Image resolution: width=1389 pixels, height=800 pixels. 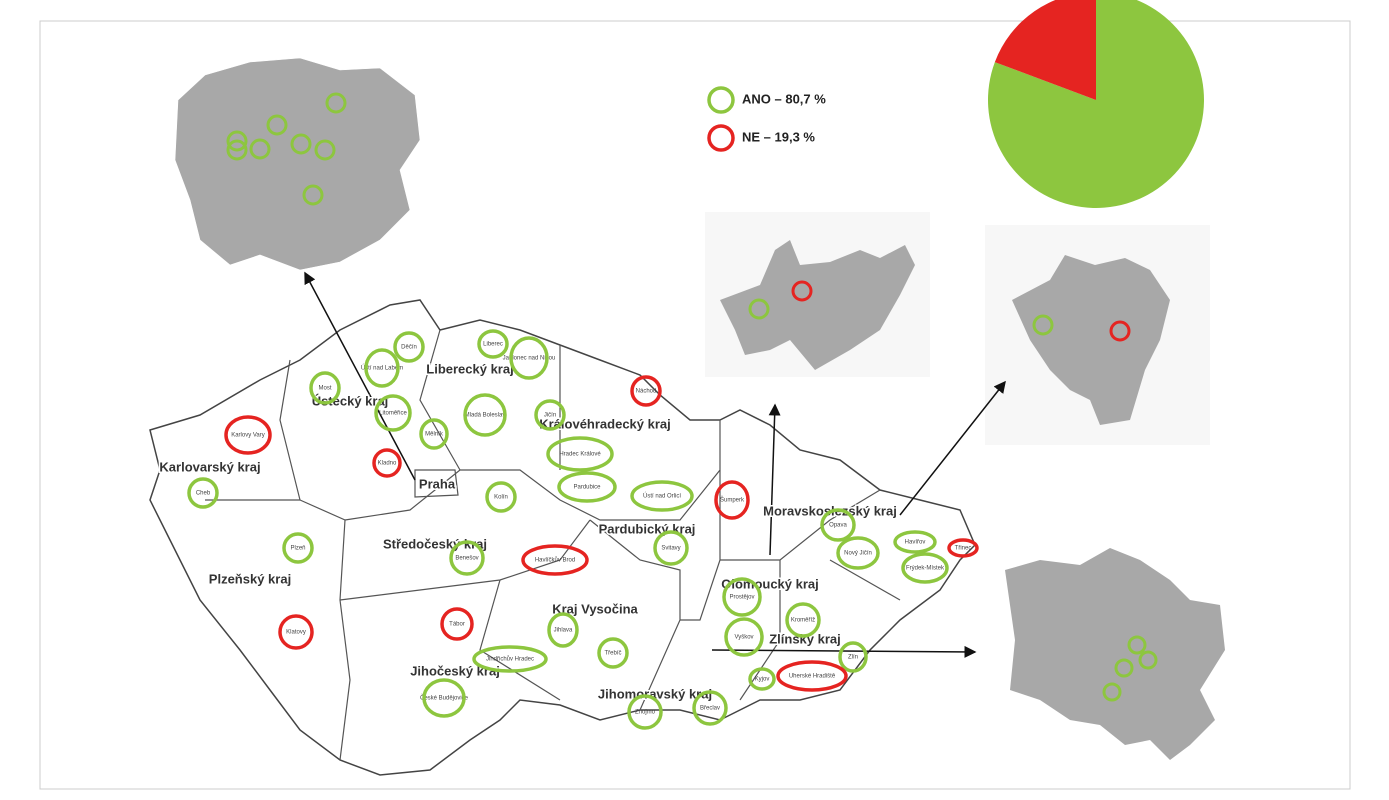 What do you see at coordinates (1115, 654) in the screenshot?
I see `inset-brno` at bounding box center [1115, 654].